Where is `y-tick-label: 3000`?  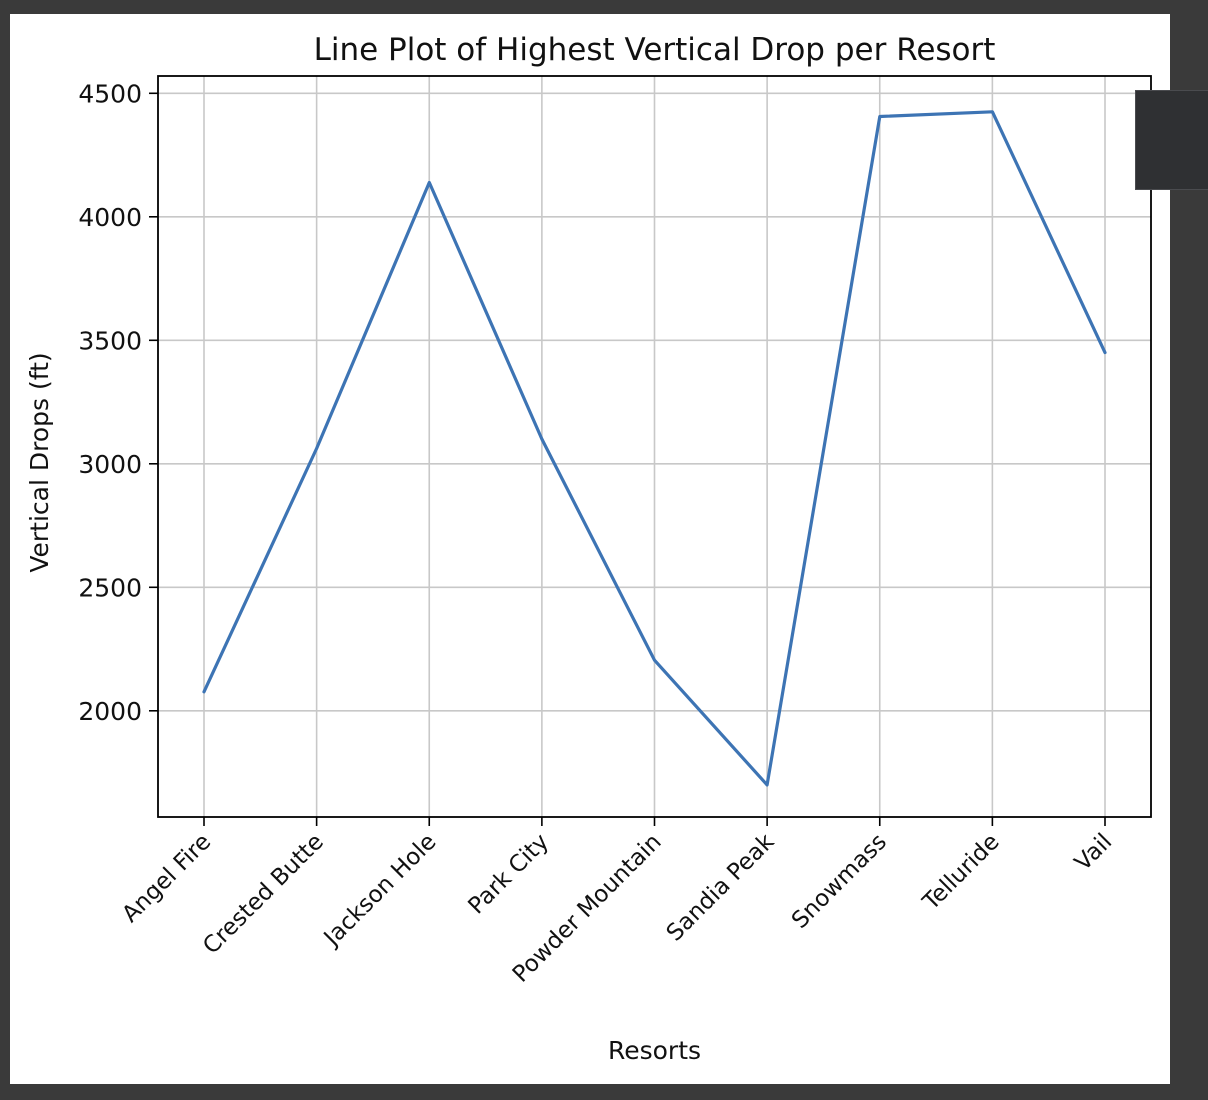 y-tick-label: 3000 is located at coordinates (110, 464).